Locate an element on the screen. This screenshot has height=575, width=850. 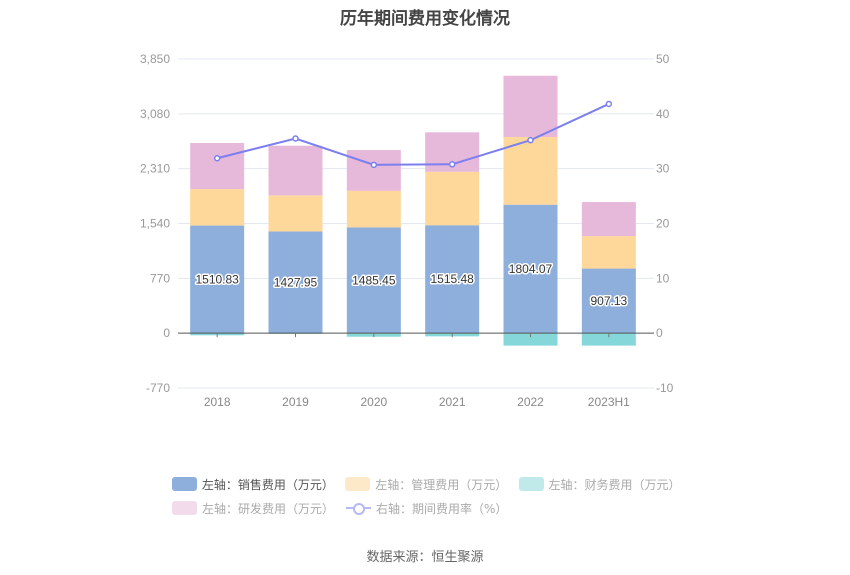
legend-swatch-rnd is located at coordinates (184, 508).